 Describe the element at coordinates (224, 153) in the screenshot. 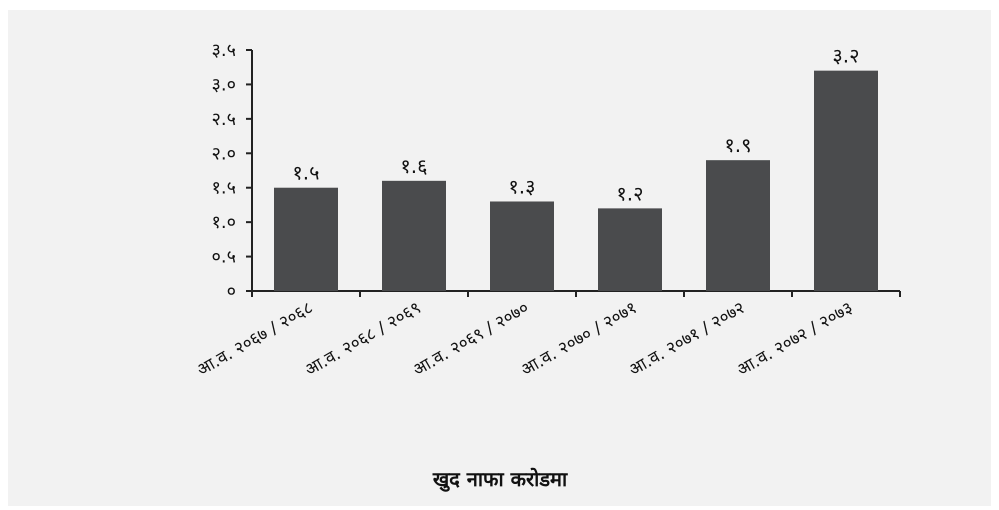

I see `y-tick-label: २.०` at that location.